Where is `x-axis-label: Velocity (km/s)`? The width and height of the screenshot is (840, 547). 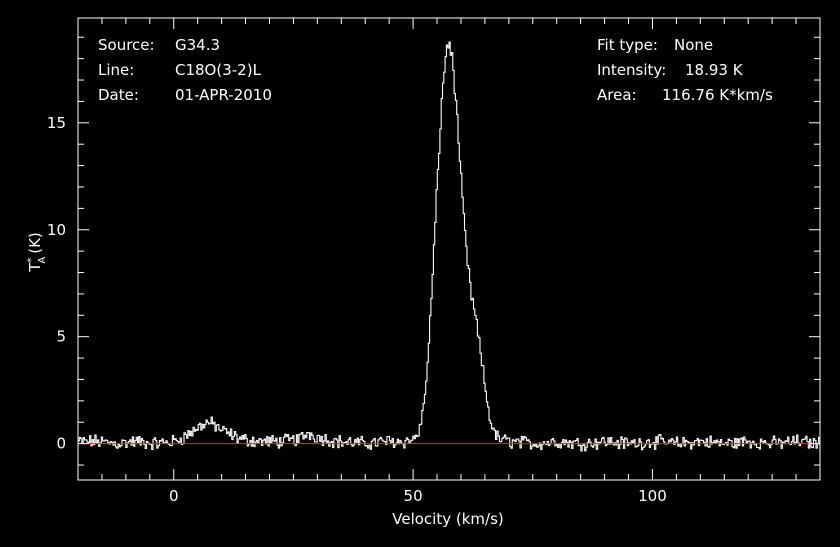
x-axis-label: Velocity (km/s) is located at coordinates (447, 519).